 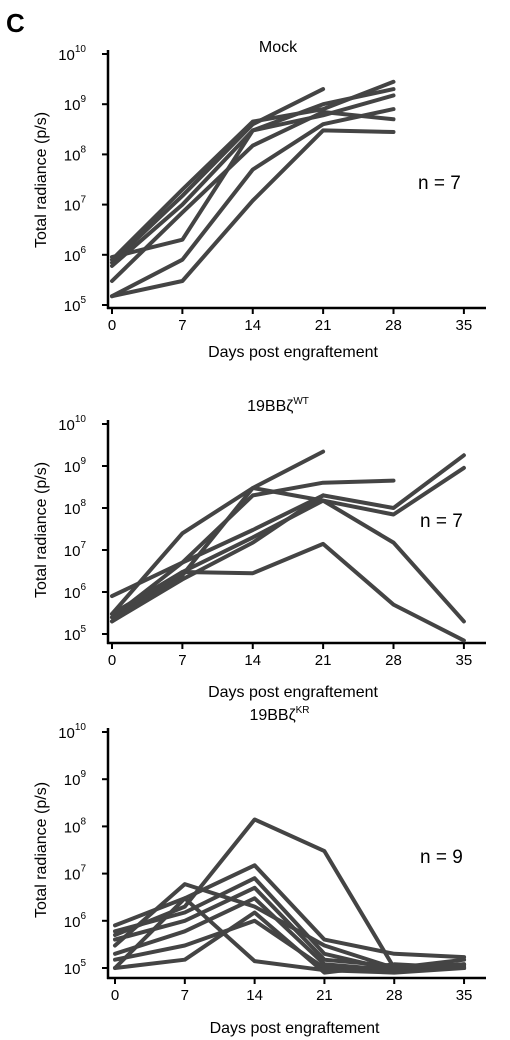 I want to click on chart-title: 19BBζKR, so click(x=279, y=714).